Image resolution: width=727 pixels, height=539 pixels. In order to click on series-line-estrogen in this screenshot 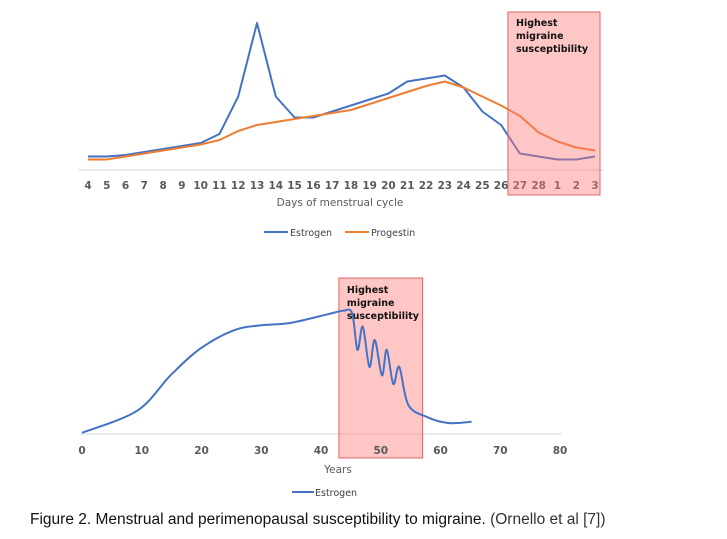, I will do `click(276, 371)`.